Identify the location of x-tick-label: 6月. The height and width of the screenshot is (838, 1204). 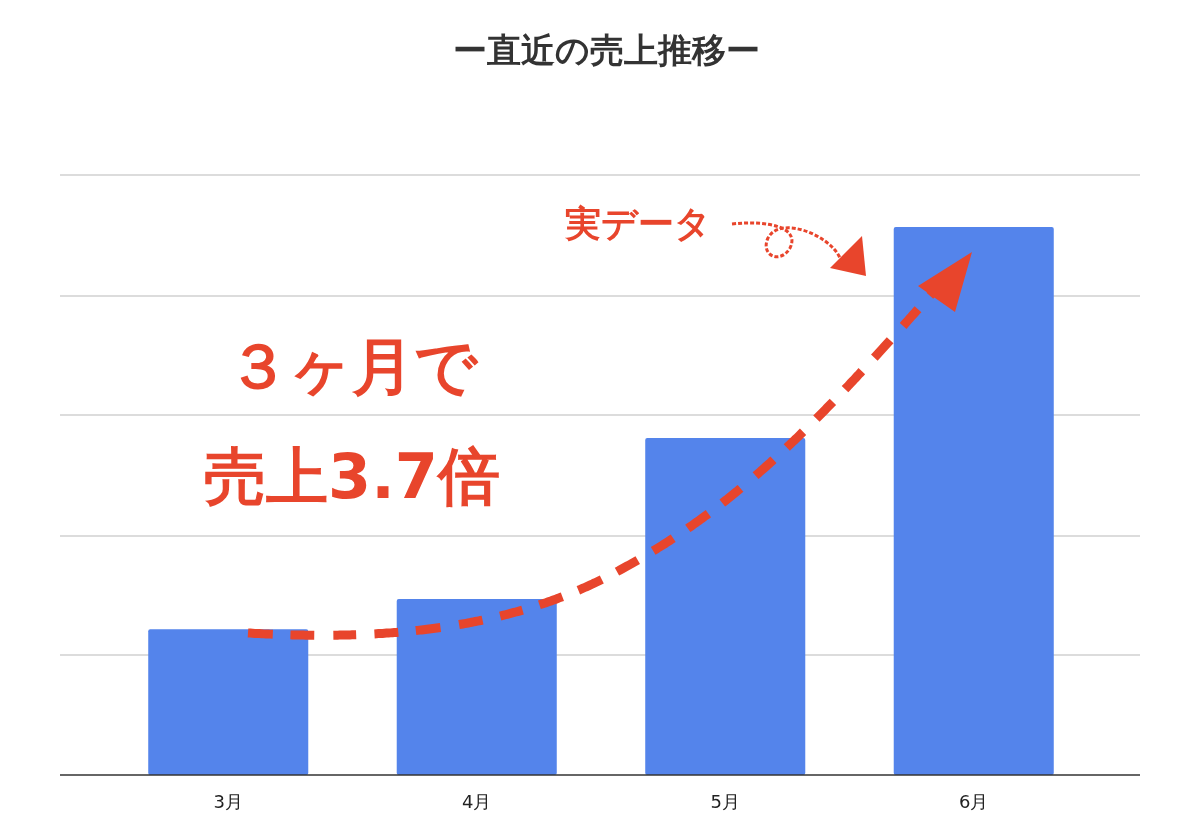
(974, 801).